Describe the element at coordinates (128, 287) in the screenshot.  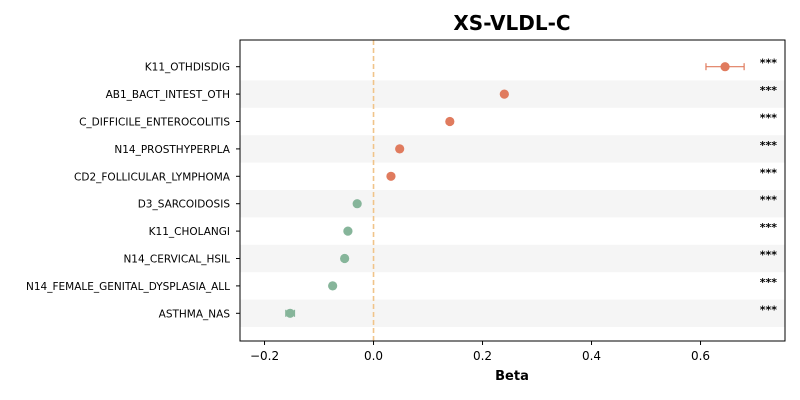
I see `y-tick-label: N14_FEMALE_GENITAL_DYSPLASIA_ALL` at that location.